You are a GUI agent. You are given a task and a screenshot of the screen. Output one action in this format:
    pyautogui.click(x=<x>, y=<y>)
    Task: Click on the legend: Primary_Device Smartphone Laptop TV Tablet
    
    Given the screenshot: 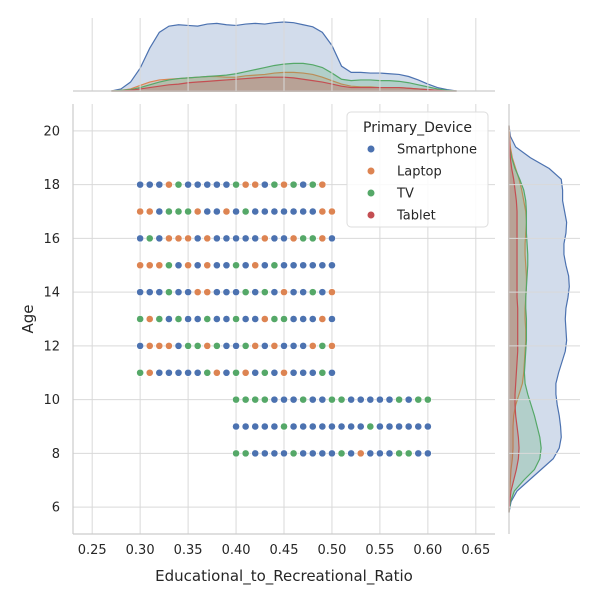 What is the action you would take?
    pyautogui.click(x=417, y=169)
    